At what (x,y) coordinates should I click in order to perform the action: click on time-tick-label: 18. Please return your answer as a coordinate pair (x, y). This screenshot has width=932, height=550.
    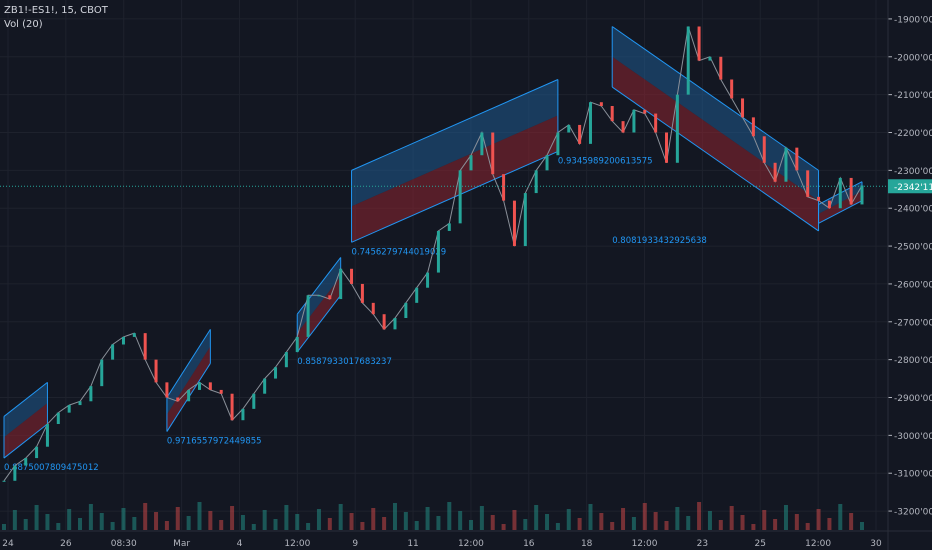
    Looking at the image, I should click on (587, 544).